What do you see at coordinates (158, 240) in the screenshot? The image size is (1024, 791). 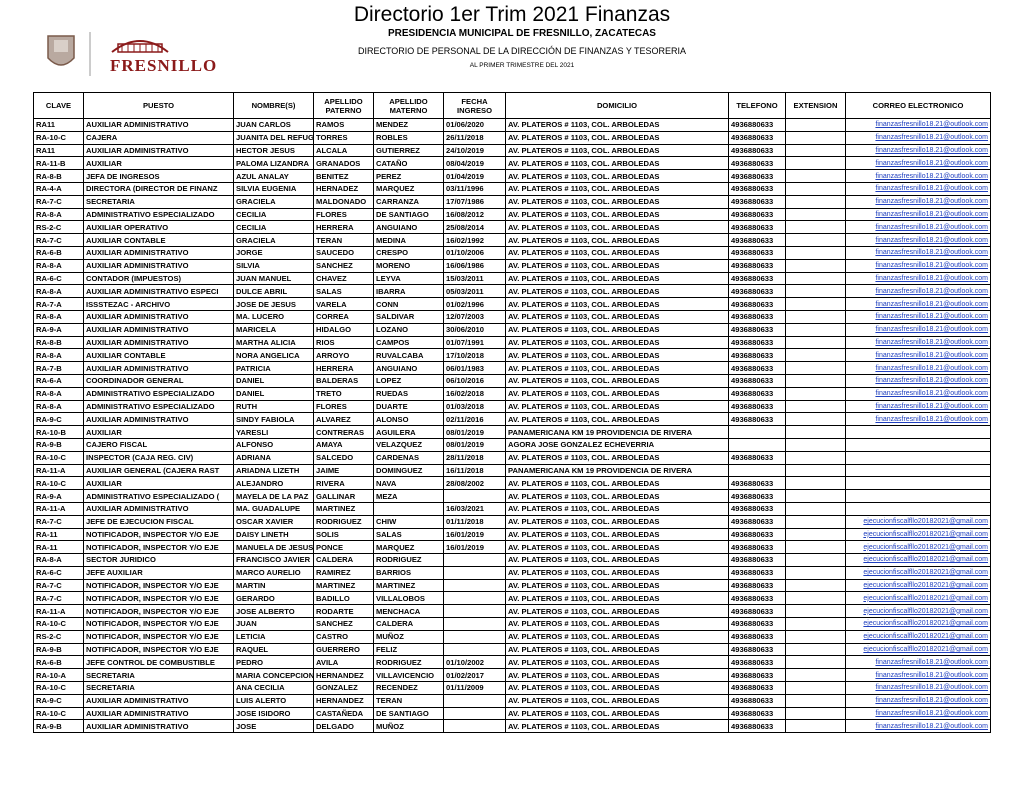 I see `puesto-cell: AUXILIAR CONTABLE` at bounding box center [158, 240].